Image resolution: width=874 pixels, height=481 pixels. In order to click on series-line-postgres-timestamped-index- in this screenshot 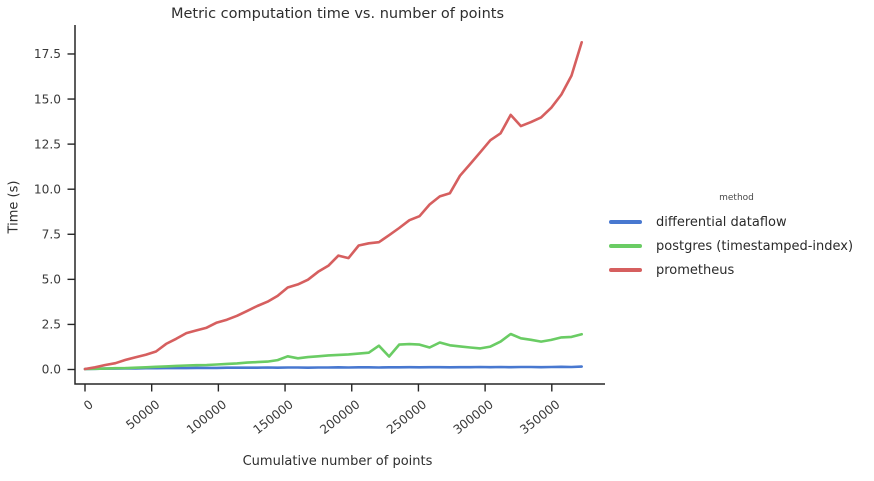, I will do `click(333, 351)`.